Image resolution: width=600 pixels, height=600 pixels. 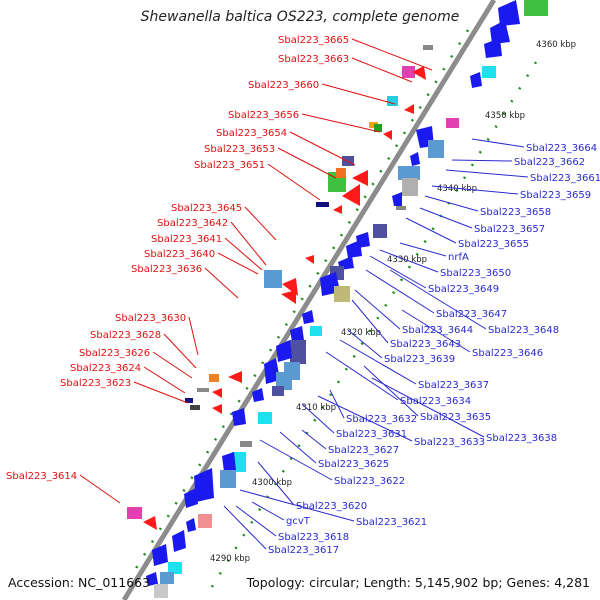 What do you see at coordinates (561, 148) in the screenshot?
I see `forward-gene-label: Sbal223_3664` at bounding box center [561, 148].